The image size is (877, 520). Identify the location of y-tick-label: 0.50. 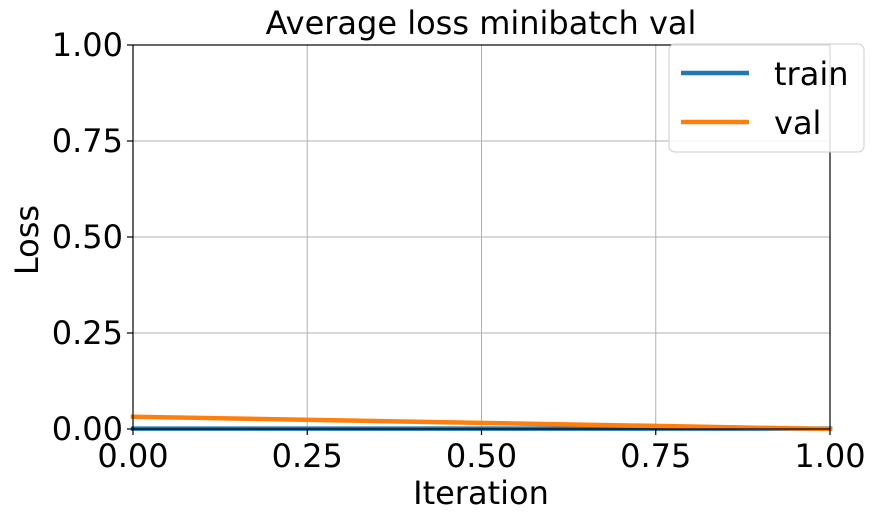
(87, 237).